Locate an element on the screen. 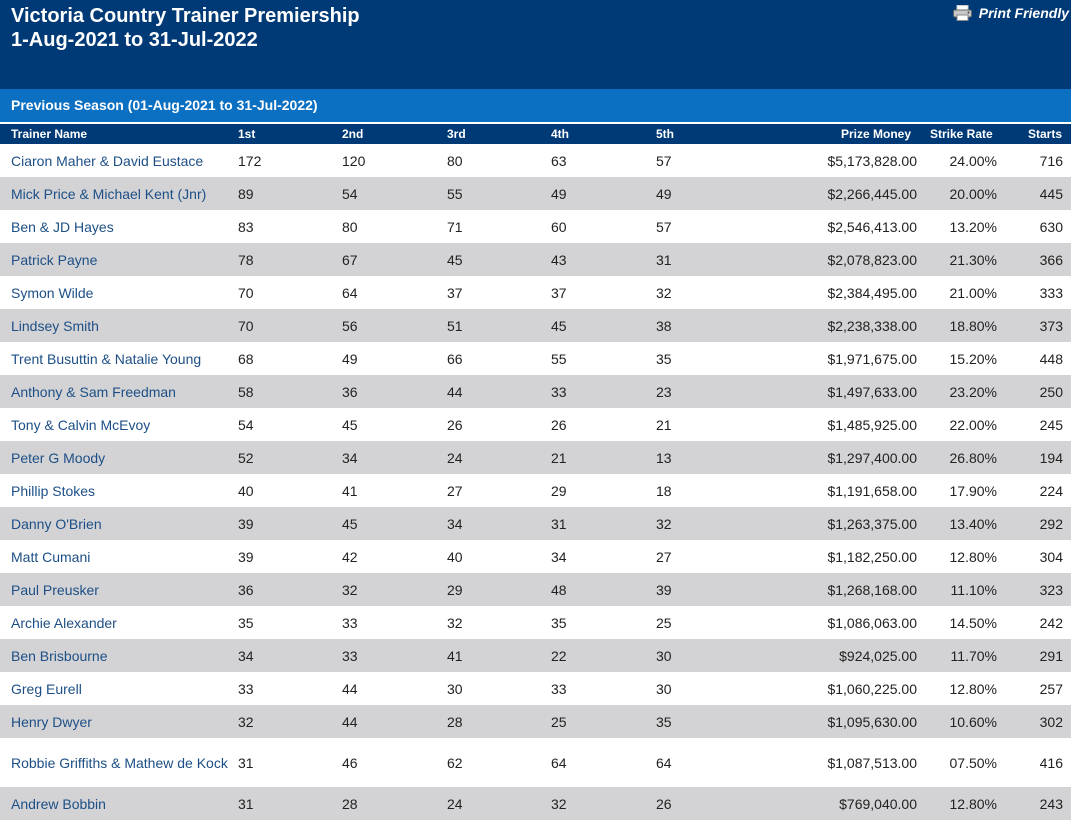  third-cell: 28 is located at coordinates (499, 721).